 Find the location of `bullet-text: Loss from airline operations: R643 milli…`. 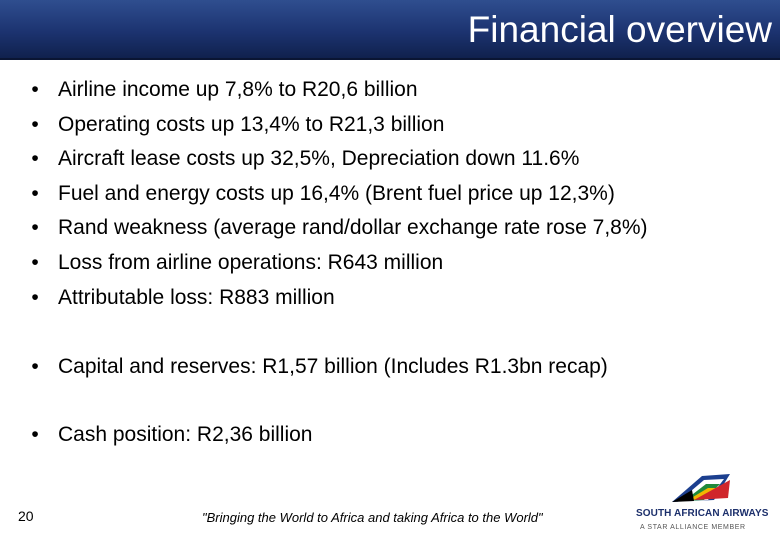

bullet-text: Loss from airline operations: R643 milli… is located at coordinates (251, 262).